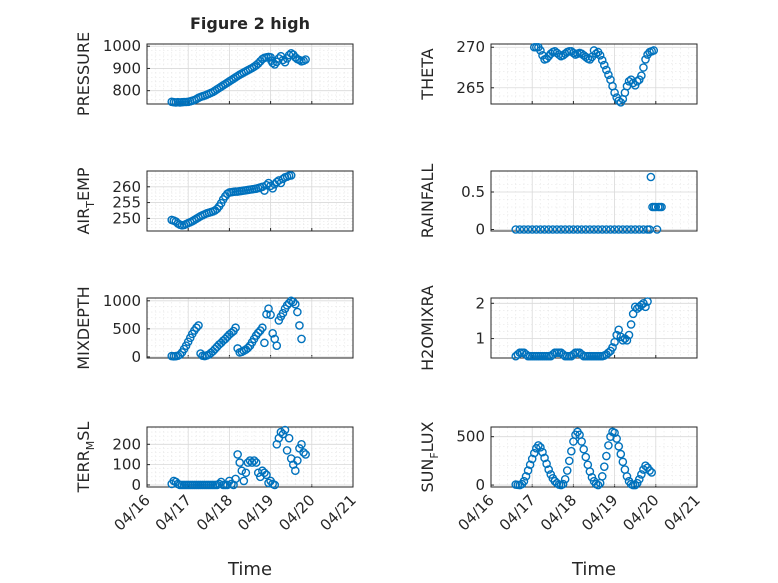 This screenshot has width=778, height=583. What do you see at coordinates (517, 512) in the screenshot?
I see `x-tick-label: 04/17` at bounding box center [517, 512].